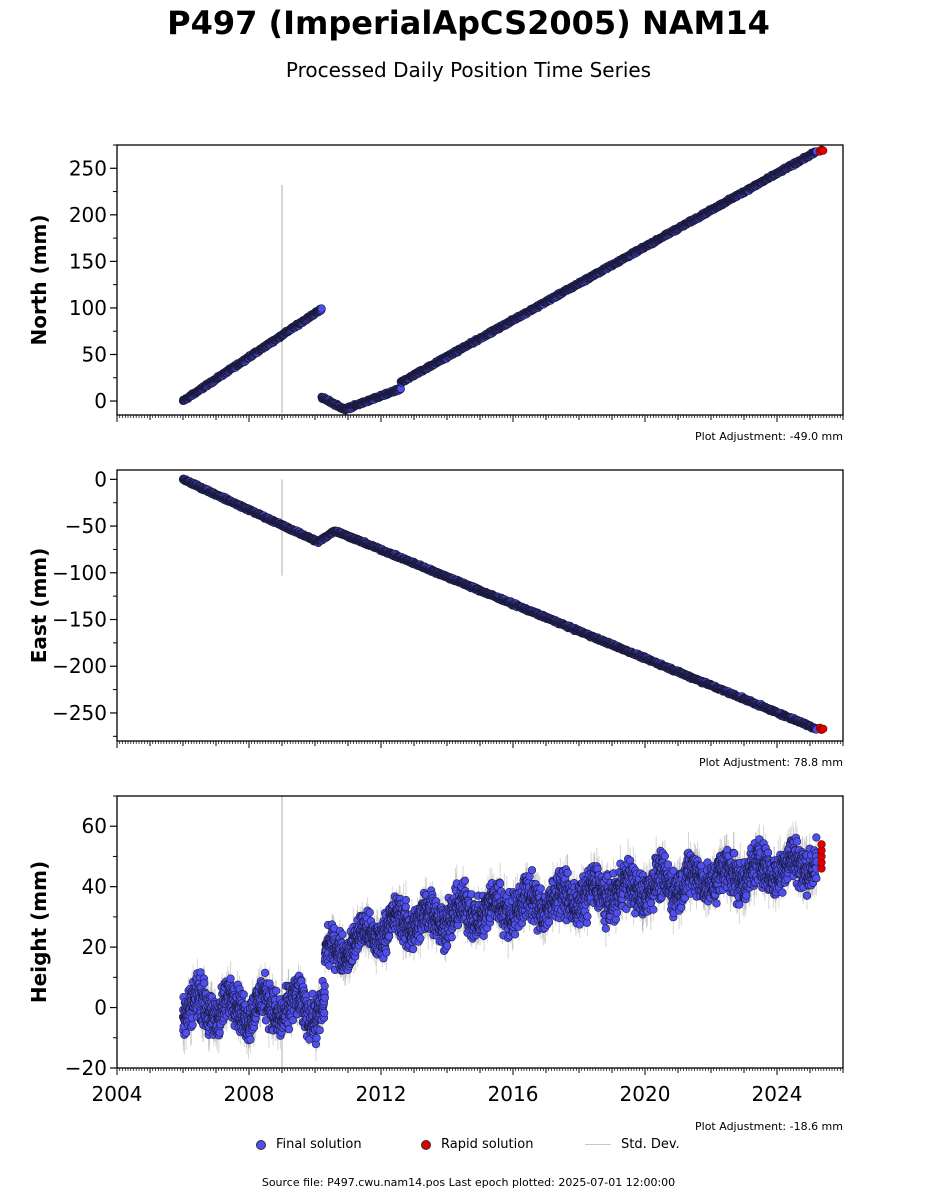 This screenshot has height=1200, width=937. I want to click on rapid-point, so click(823, 150).